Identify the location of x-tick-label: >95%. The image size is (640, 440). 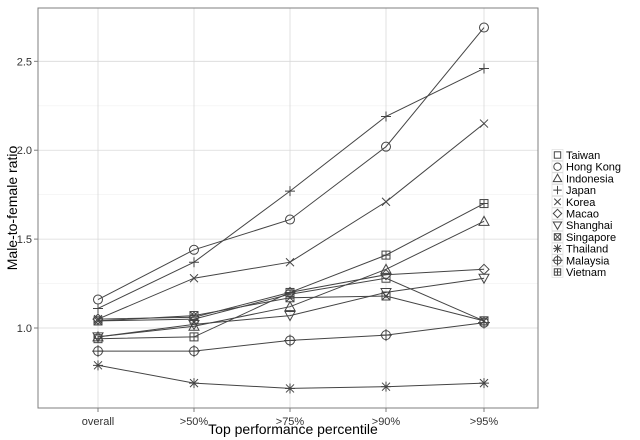
(484, 422).